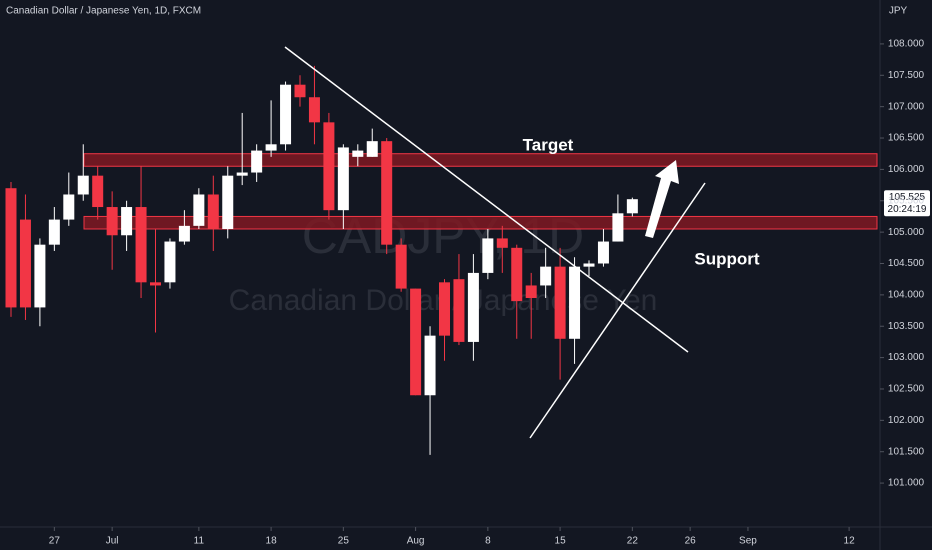 The width and height of the screenshot is (932, 550). I want to click on price-tag, so click(907, 203).